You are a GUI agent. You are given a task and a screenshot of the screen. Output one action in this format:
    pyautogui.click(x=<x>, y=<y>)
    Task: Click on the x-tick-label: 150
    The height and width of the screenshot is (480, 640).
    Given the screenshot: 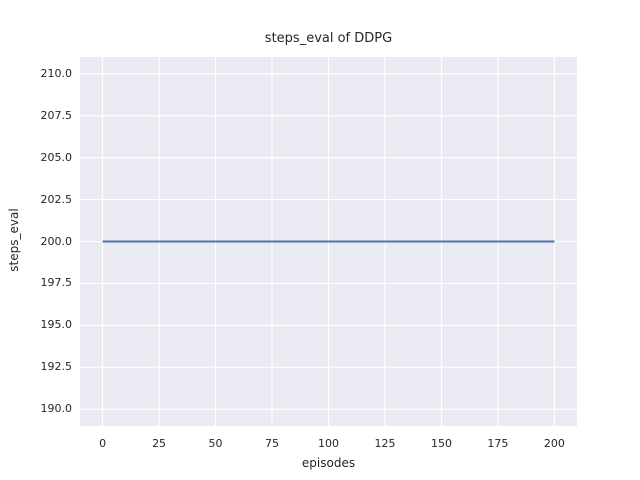 What is the action you would take?
    pyautogui.click(x=441, y=443)
    